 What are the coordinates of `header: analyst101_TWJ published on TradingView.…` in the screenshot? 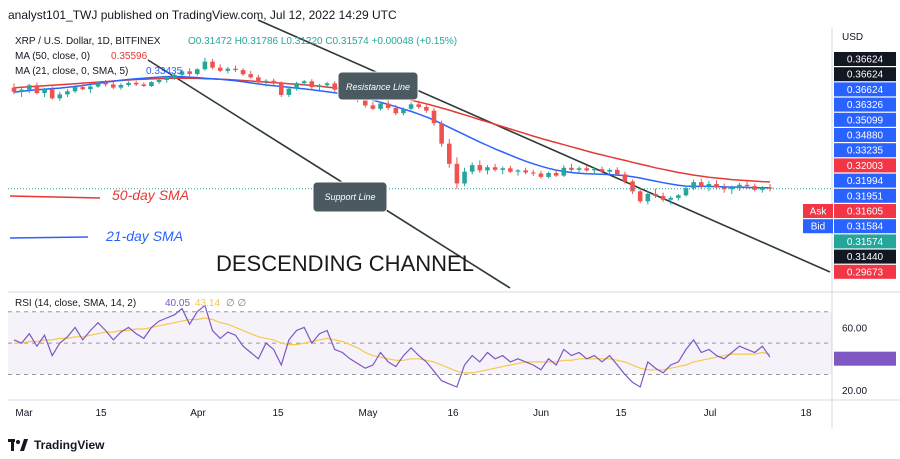 It's located at (450, 14).